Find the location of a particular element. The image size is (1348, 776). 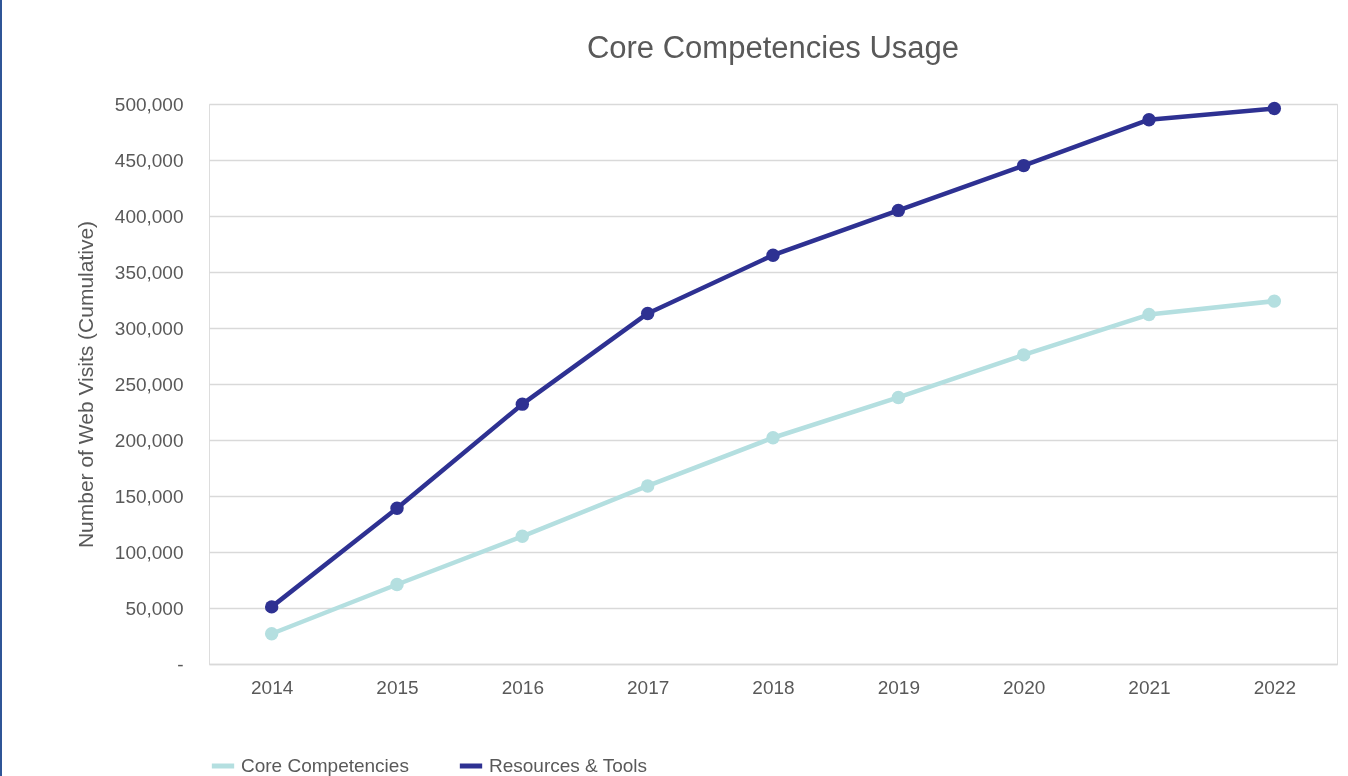

y-tick-label: 350,000 is located at coordinates (149, 272).